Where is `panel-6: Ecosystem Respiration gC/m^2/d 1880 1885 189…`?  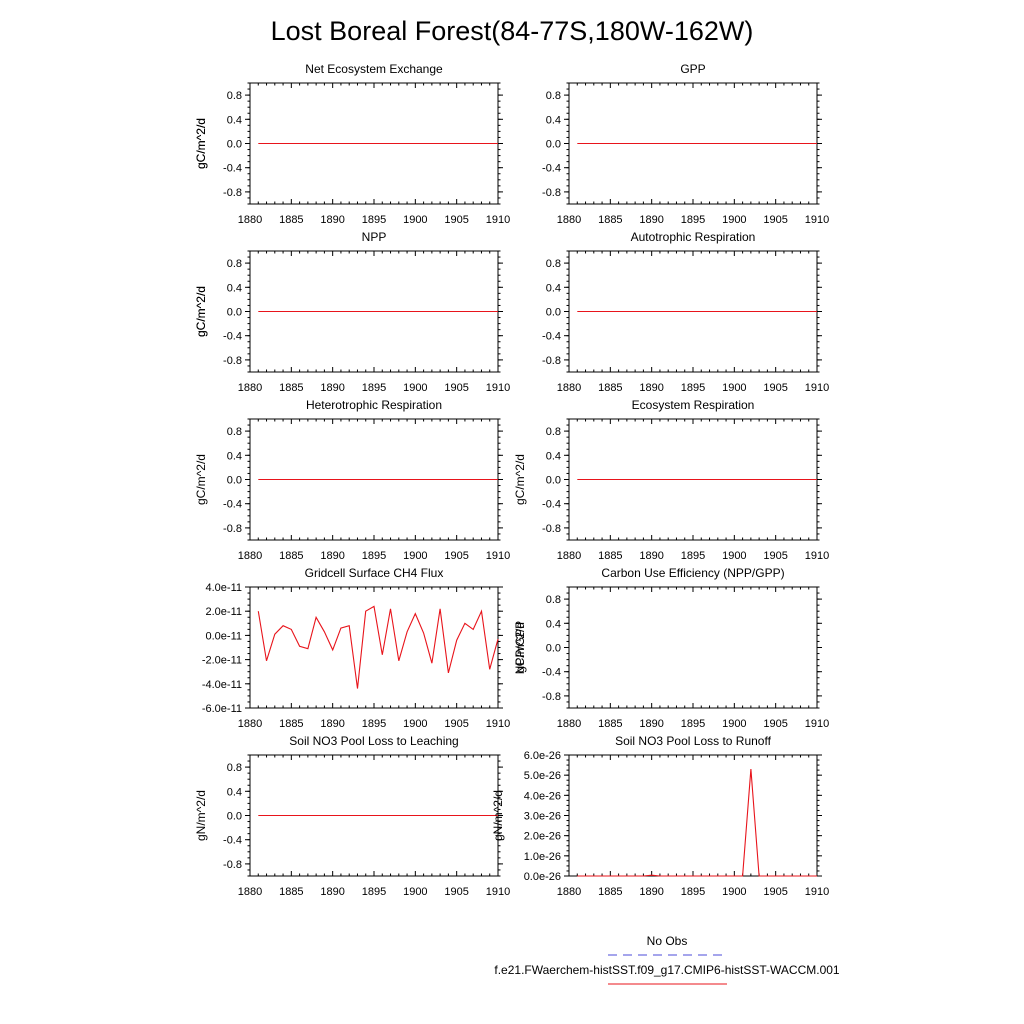 panel-6: Ecosystem Respiration gC/m^2/d 1880 1885 189… is located at coordinates (671, 480).